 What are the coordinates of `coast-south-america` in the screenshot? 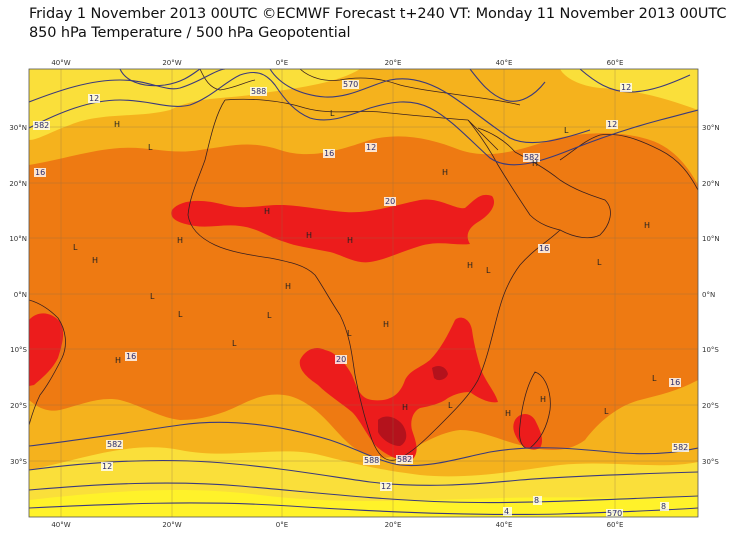 It's located at (47, 362).